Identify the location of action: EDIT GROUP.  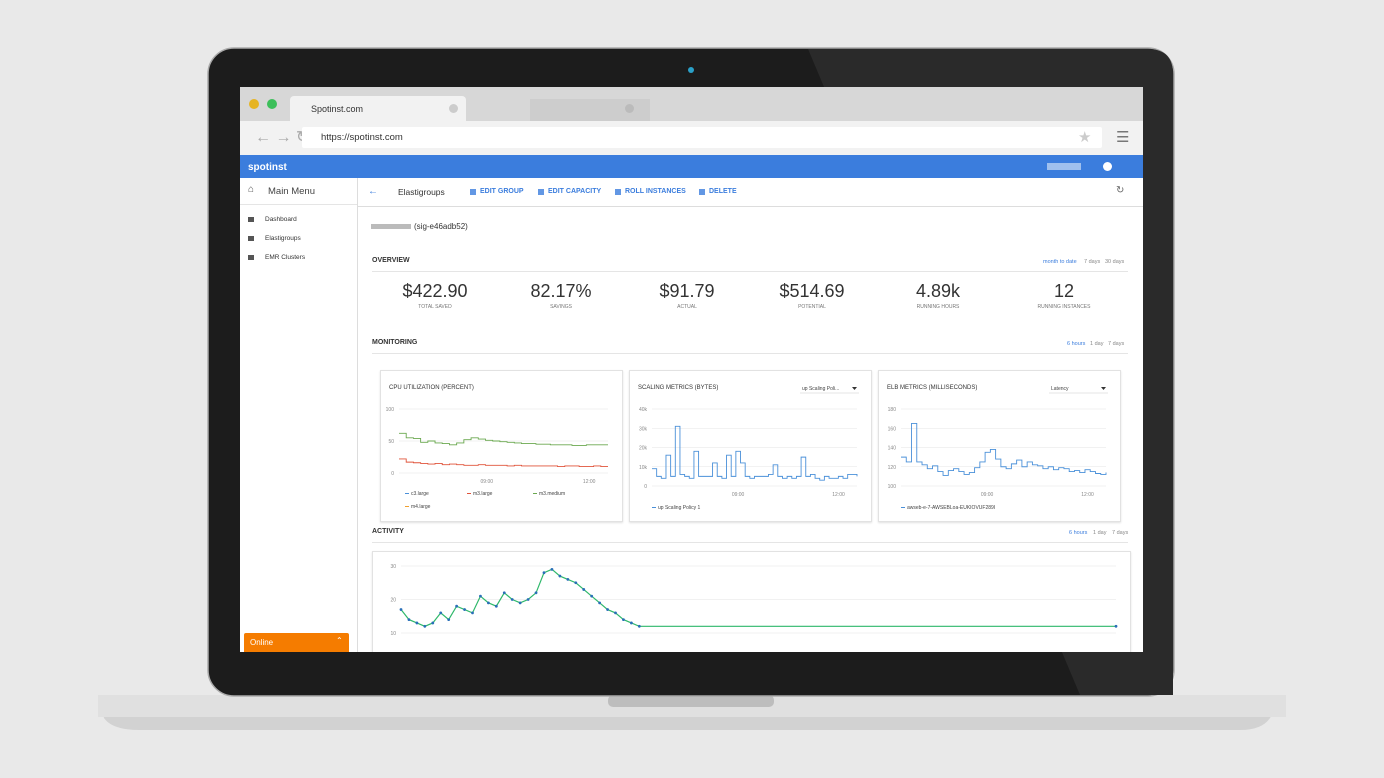
(502, 191).